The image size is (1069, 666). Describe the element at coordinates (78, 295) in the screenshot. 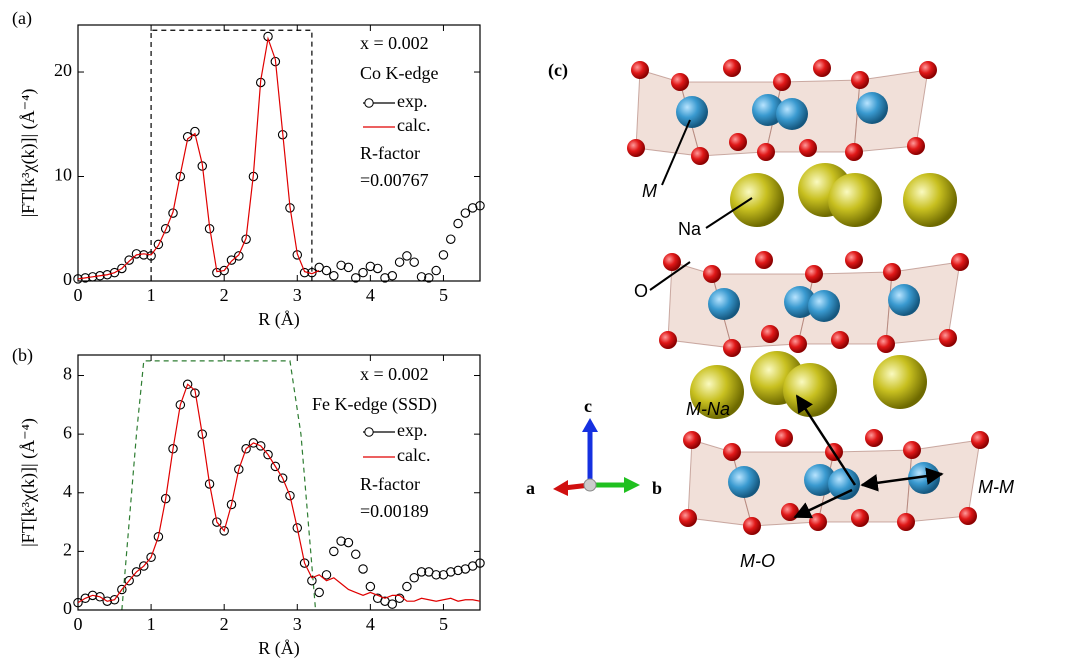

I see `x-tick-label: 0` at that location.